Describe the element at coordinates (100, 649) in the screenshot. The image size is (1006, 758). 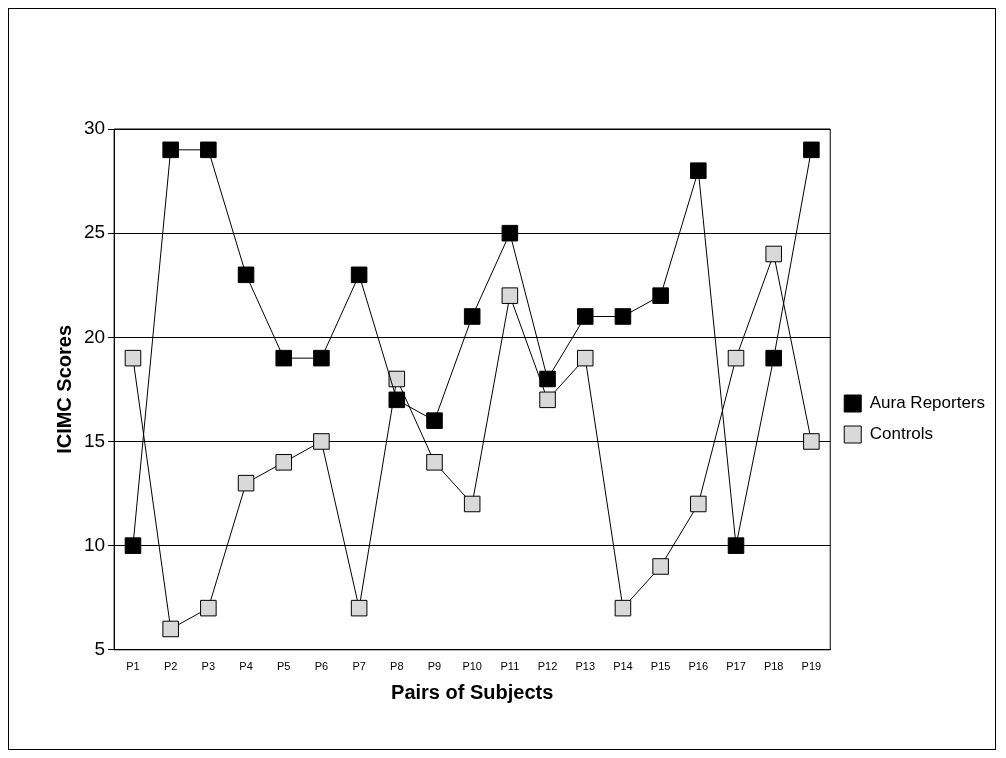
I see `y-tick-label: 5` at that location.